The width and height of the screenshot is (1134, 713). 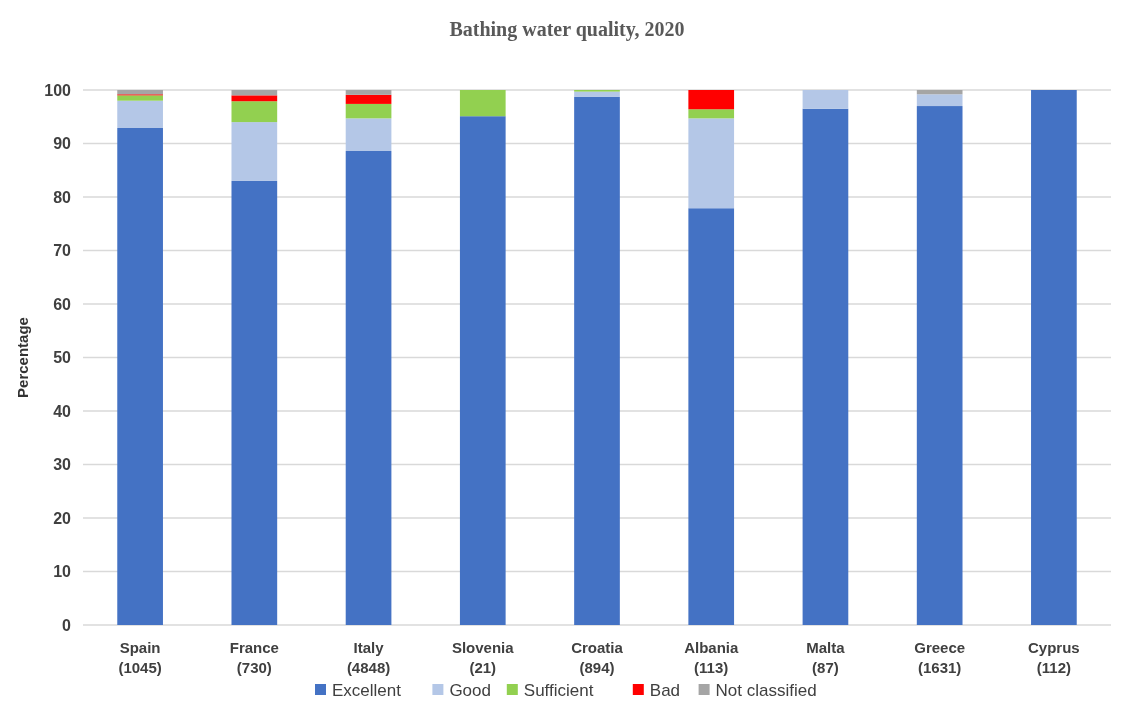 What do you see at coordinates (826, 657) in the screenshot?
I see `x-tick-label: Malta (87)` at bounding box center [826, 657].